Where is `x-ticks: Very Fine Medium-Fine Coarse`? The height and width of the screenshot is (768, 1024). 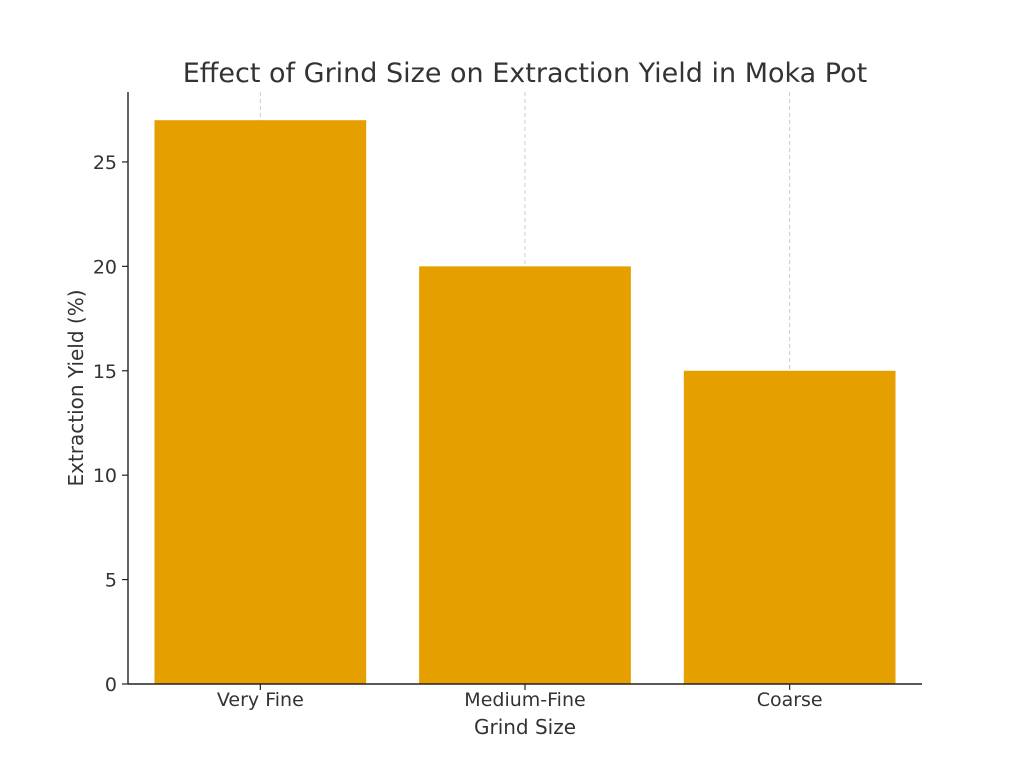 x-ticks: Very Fine Medium-Fine Coarse is located at coordinates (520, 697).